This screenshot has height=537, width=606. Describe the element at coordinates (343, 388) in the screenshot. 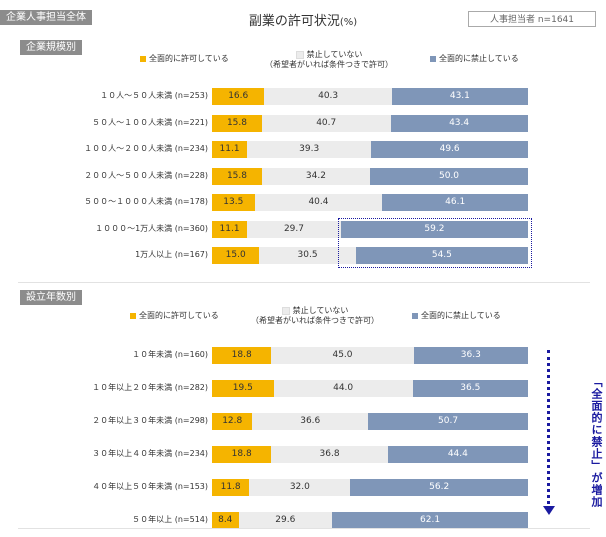

I see `bar-segment-not-allowed: 44.0` at that location.